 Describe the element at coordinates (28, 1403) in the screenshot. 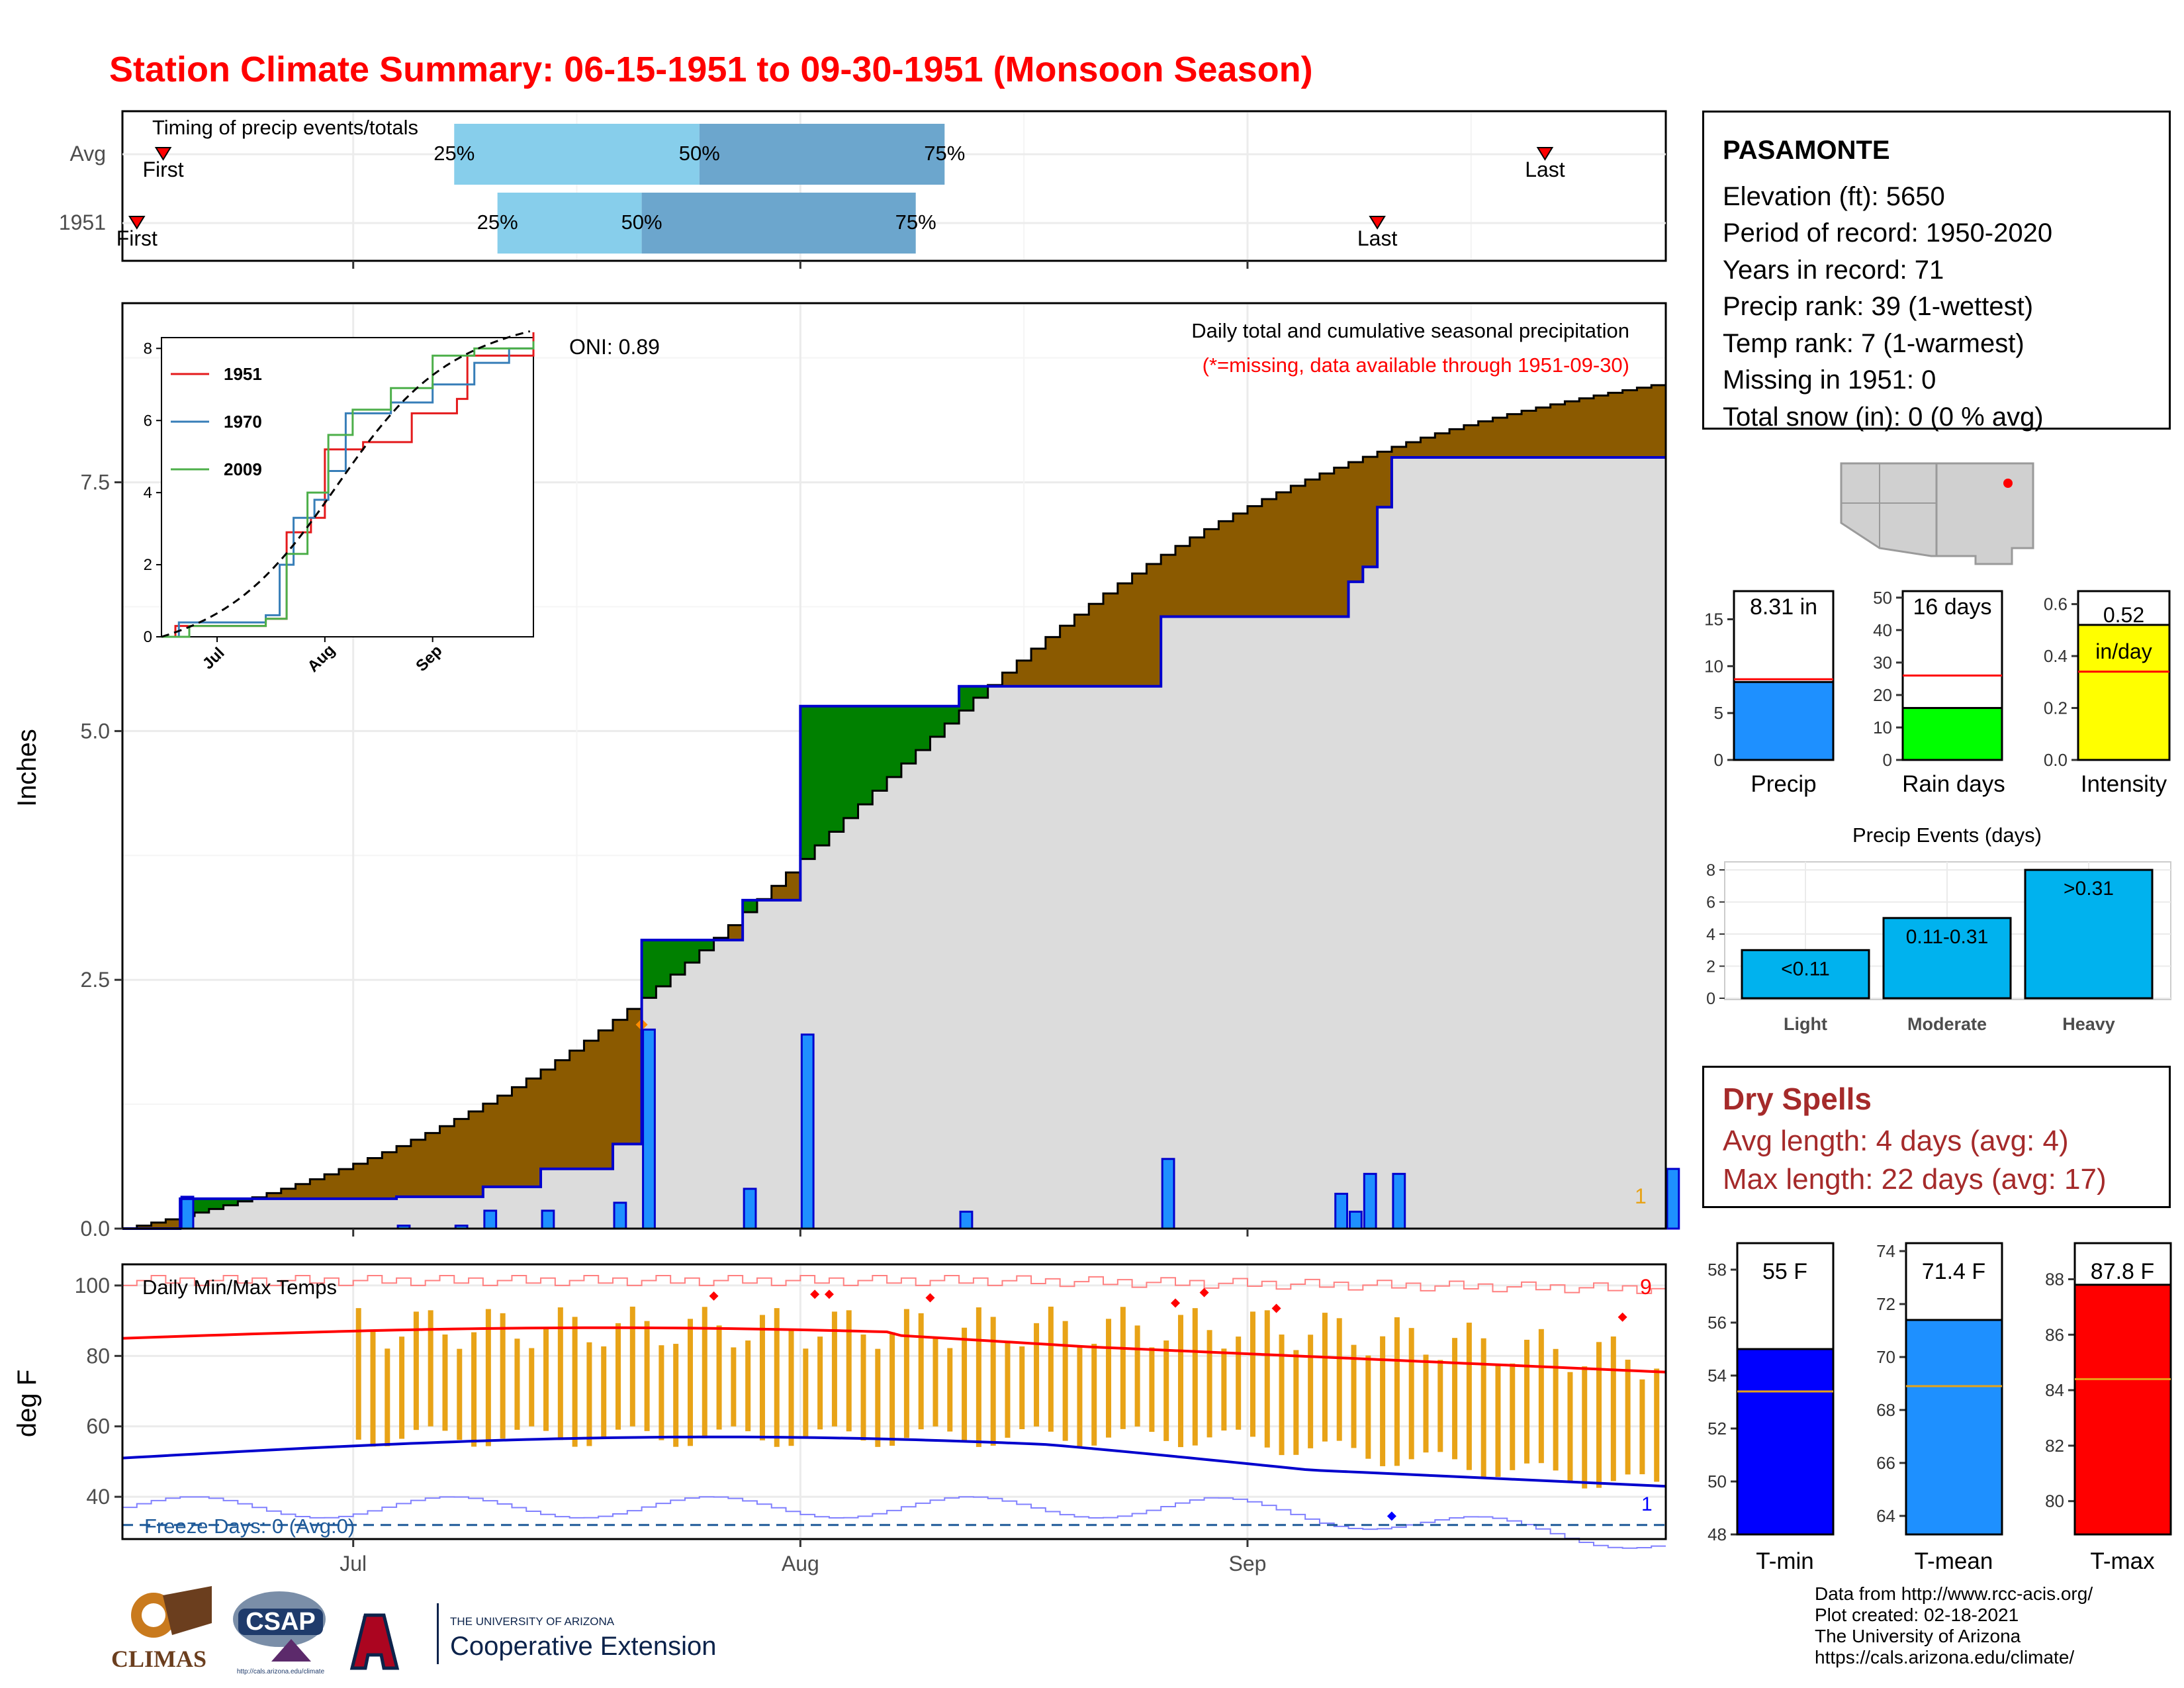

I see `temp-ylabel: deg F` at that location.